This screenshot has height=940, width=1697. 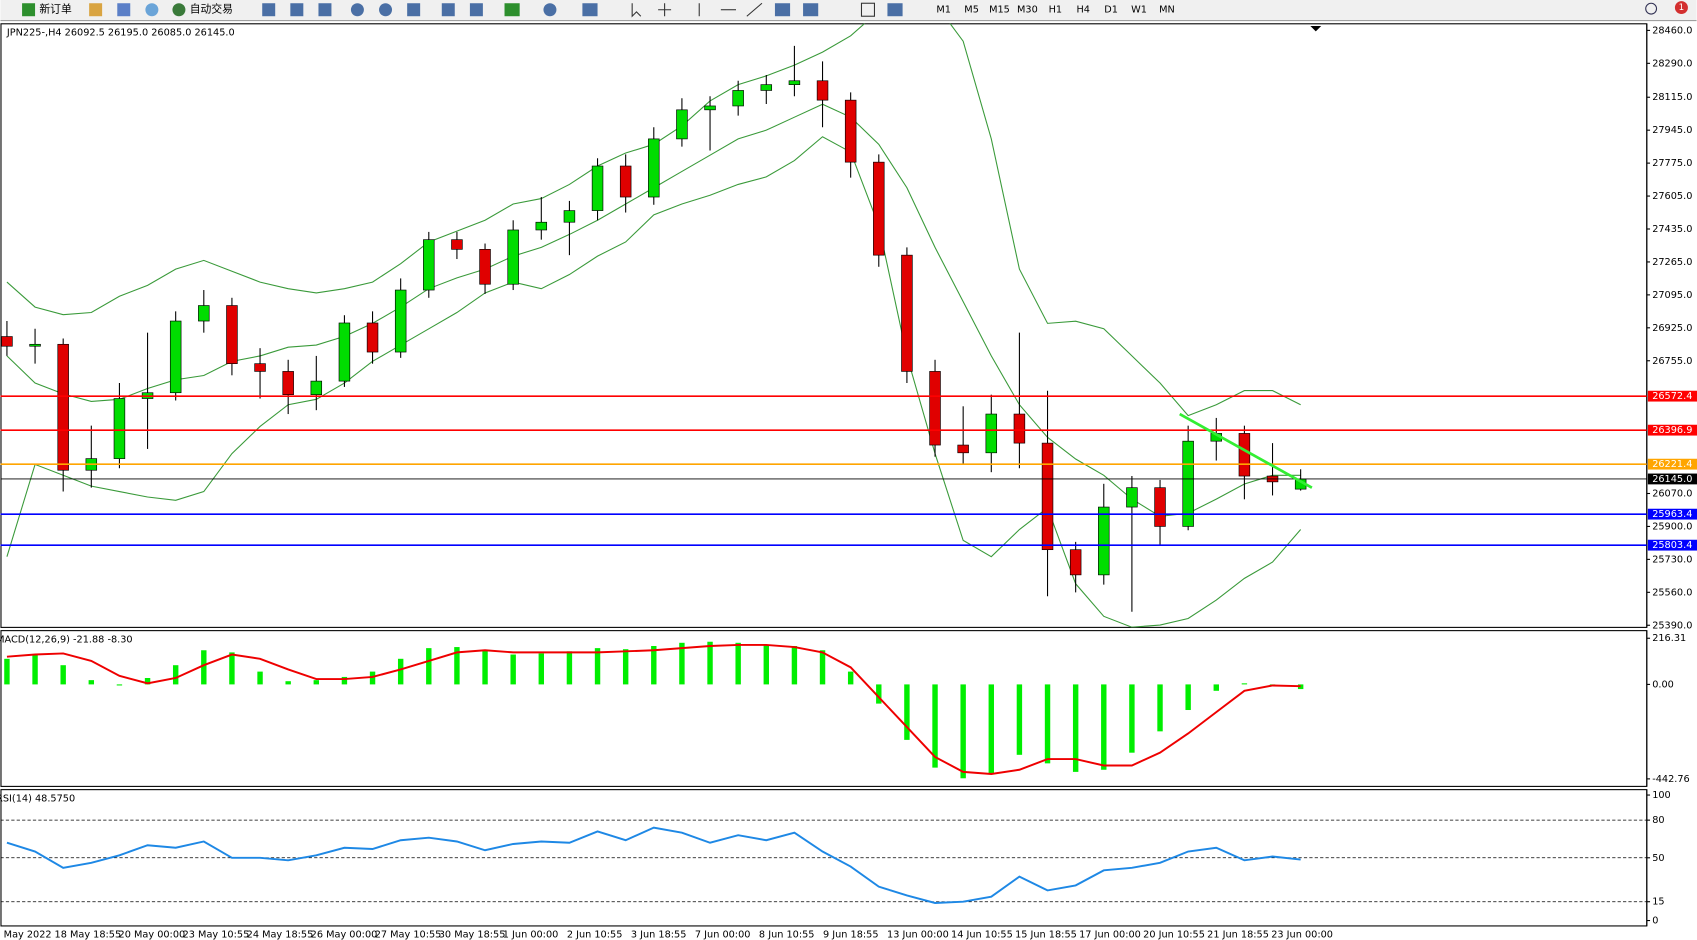 What do you see at coordinates (1139, 10) in the screenshot?
I see `timeframe-button: W1` at bounding box center [1139, 10].